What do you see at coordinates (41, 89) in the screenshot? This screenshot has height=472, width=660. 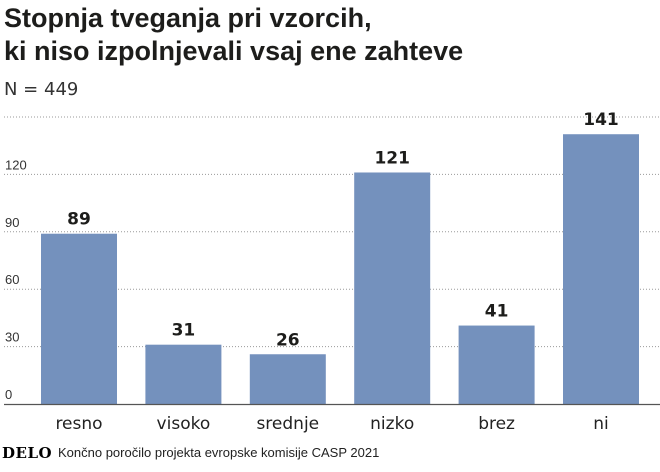 I see `chart-subtitle: N = 449` at bounding box center [41, 89].